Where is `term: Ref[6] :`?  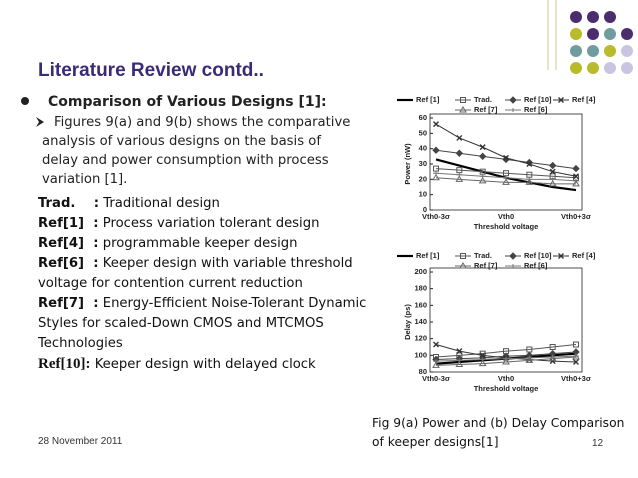
term: Ref[6] : is located at coordinates (68, 263).